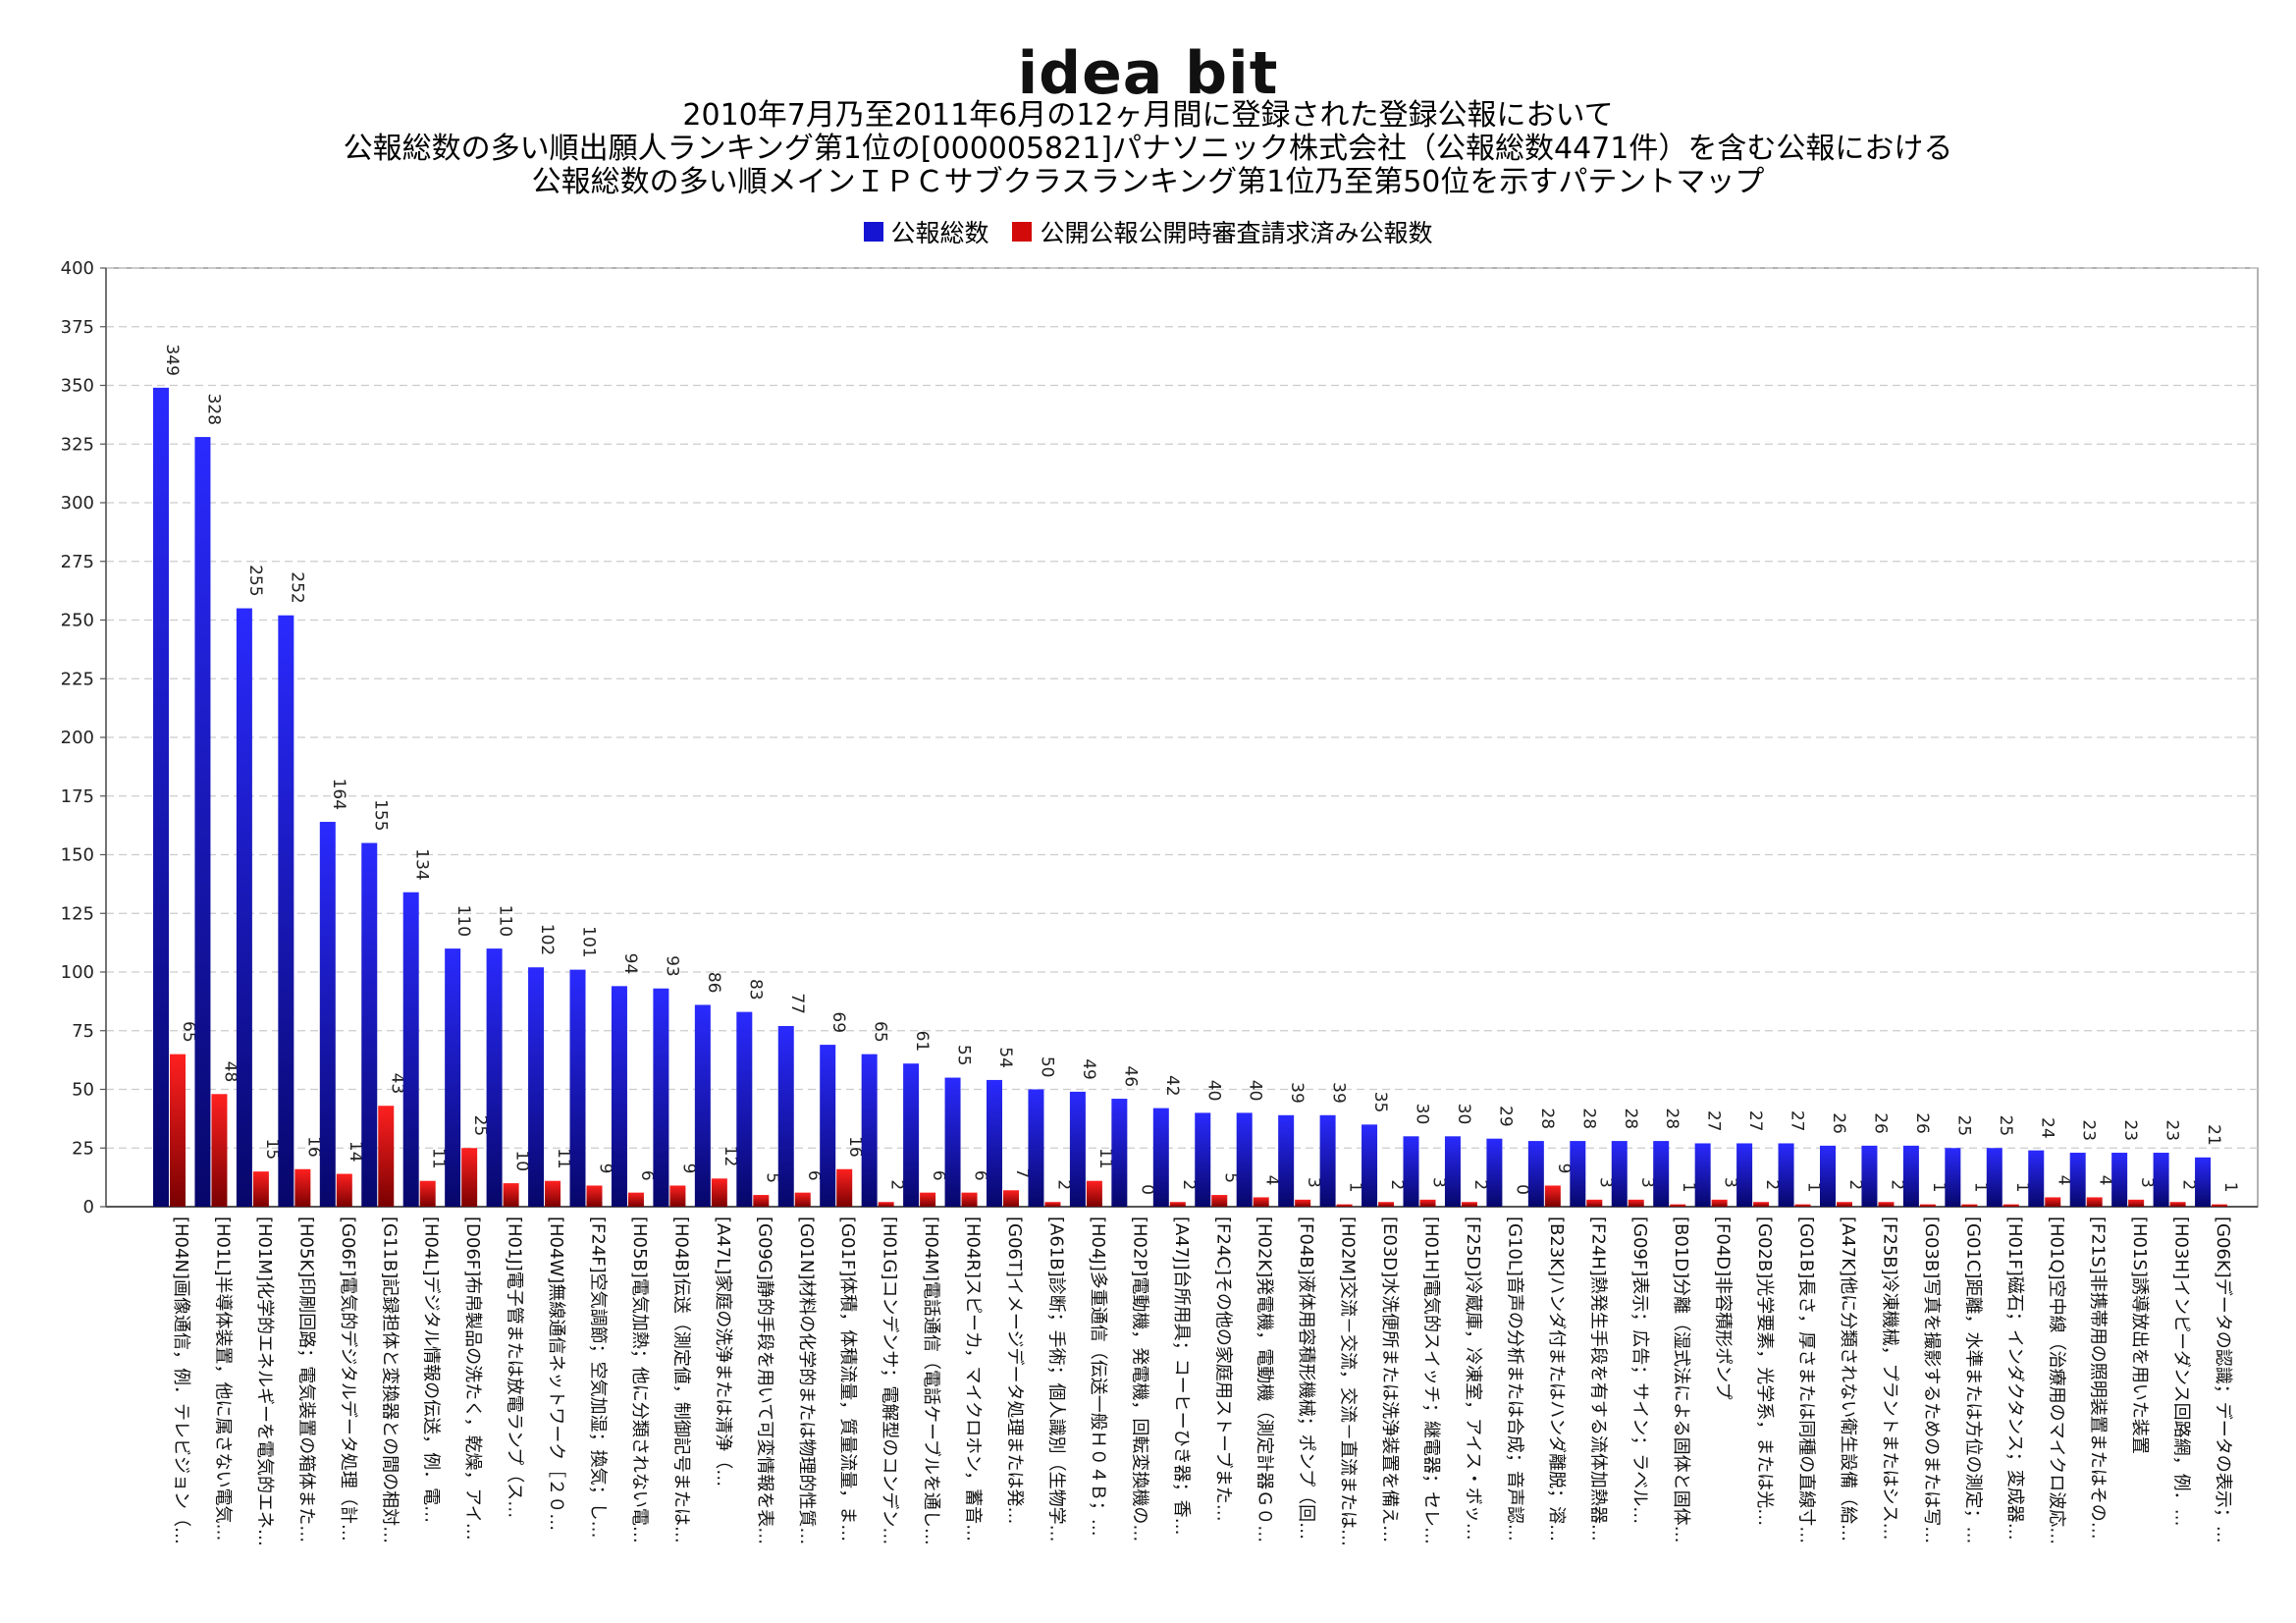 The image size is (2296, 1623). What do you see at coordinates (77, 738) in the screenshot?
I see `y-tick-label: 200` at bounding box center [77, 738].